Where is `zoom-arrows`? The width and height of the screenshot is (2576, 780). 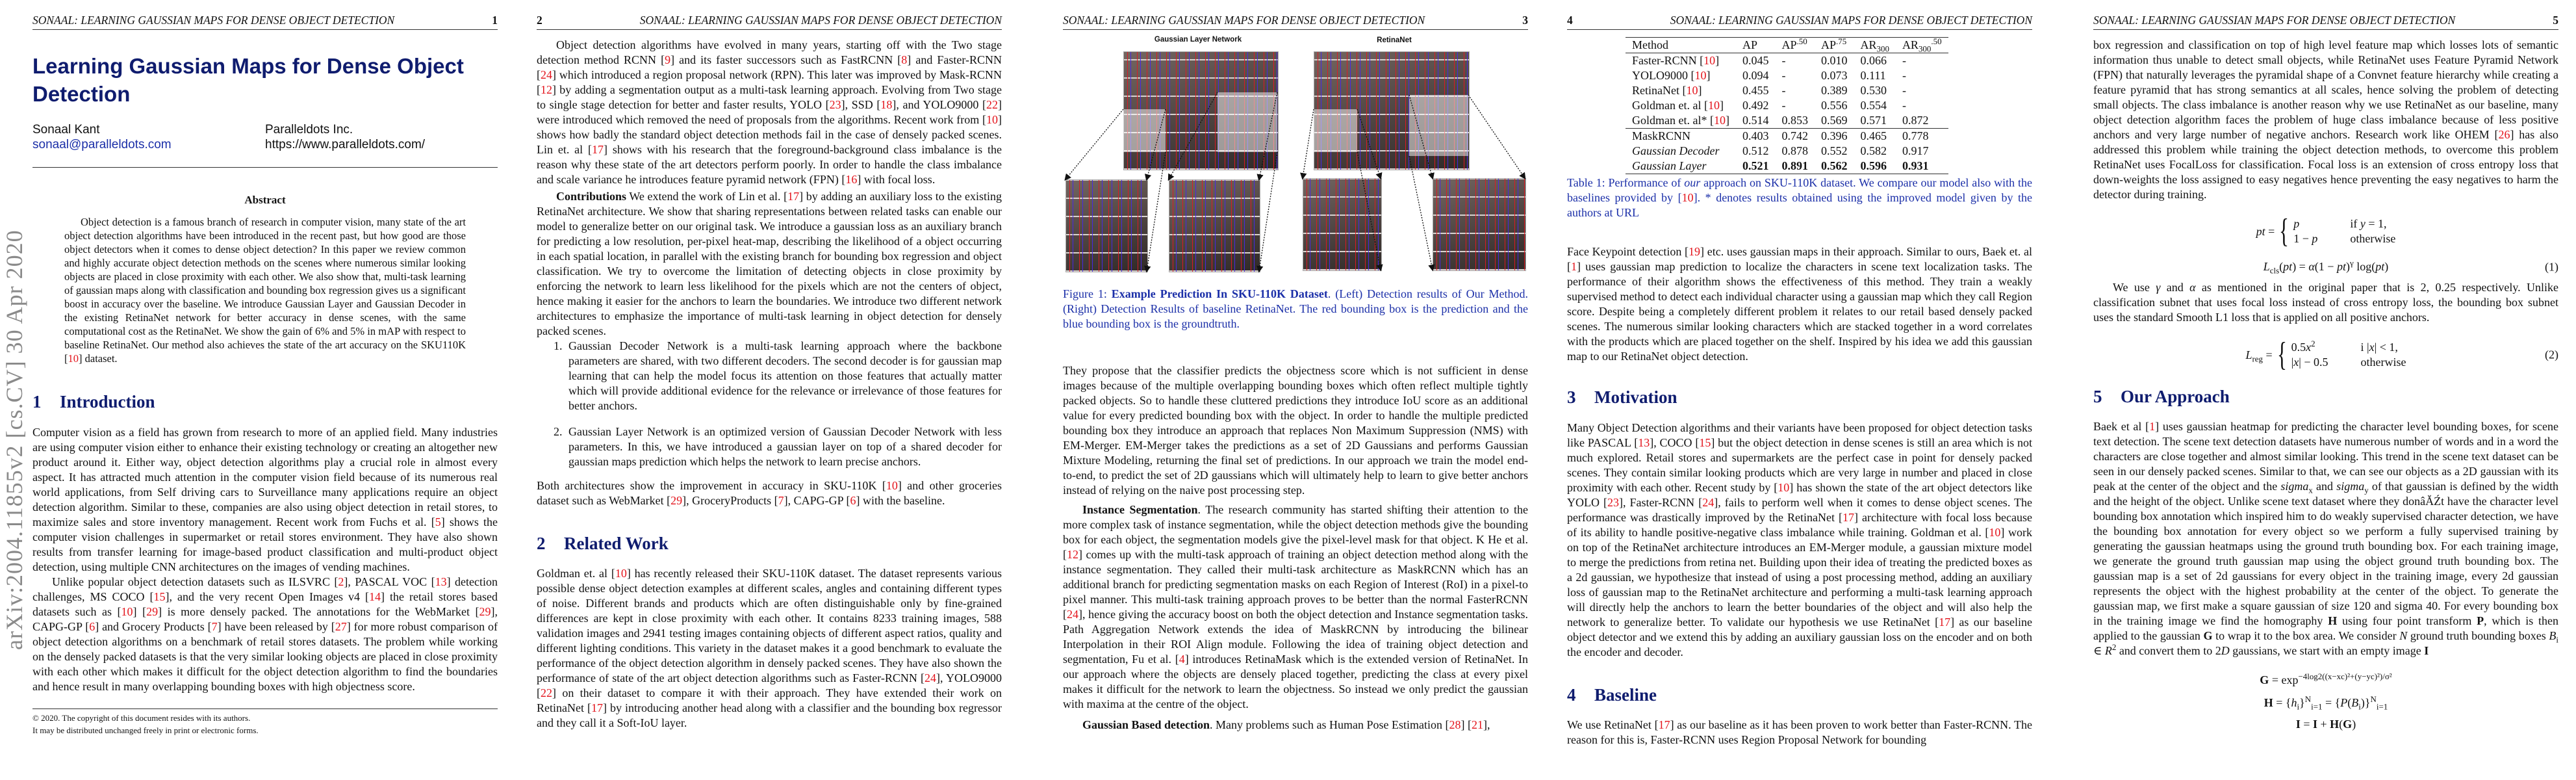
zoom-arrows is located at coordinates (1295, 182).